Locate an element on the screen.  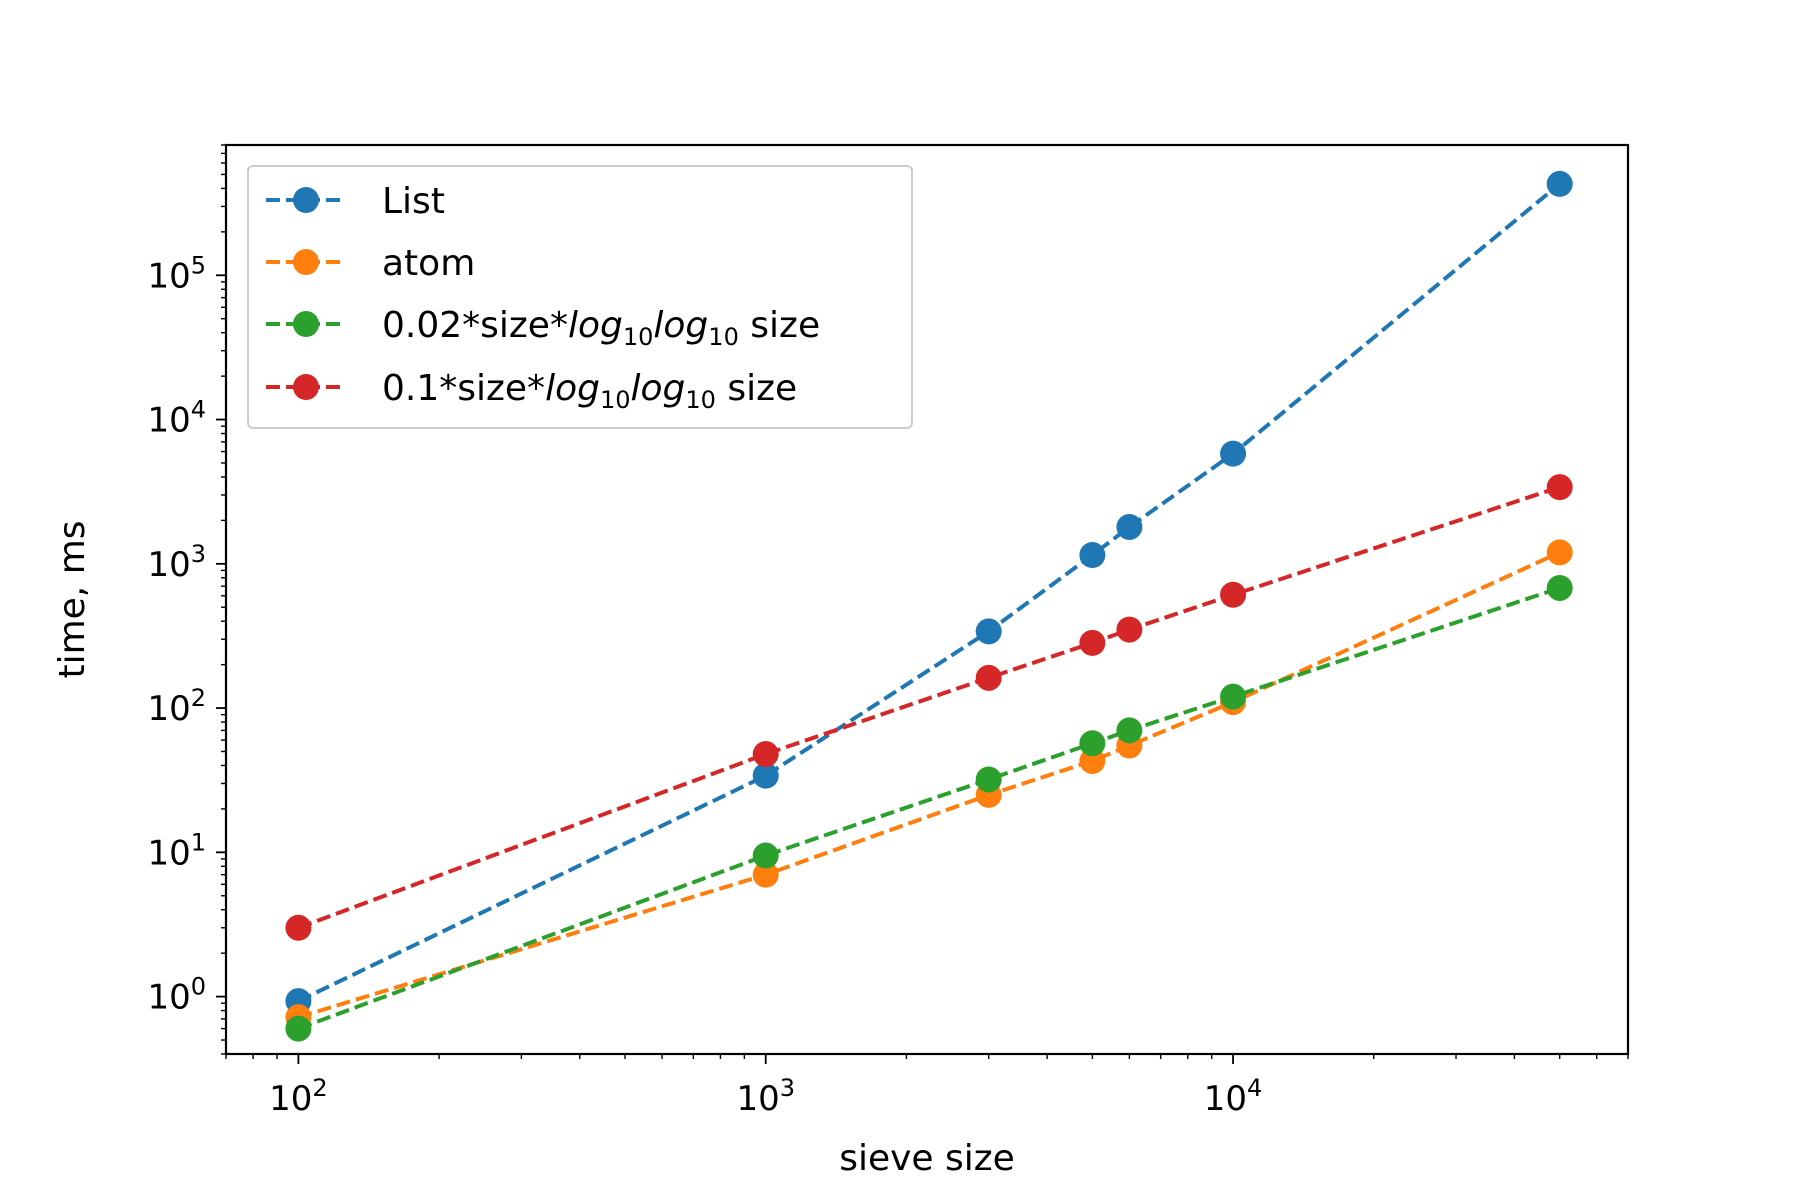
y-tick-label: 10¹ is located at coordinates (176, 850).